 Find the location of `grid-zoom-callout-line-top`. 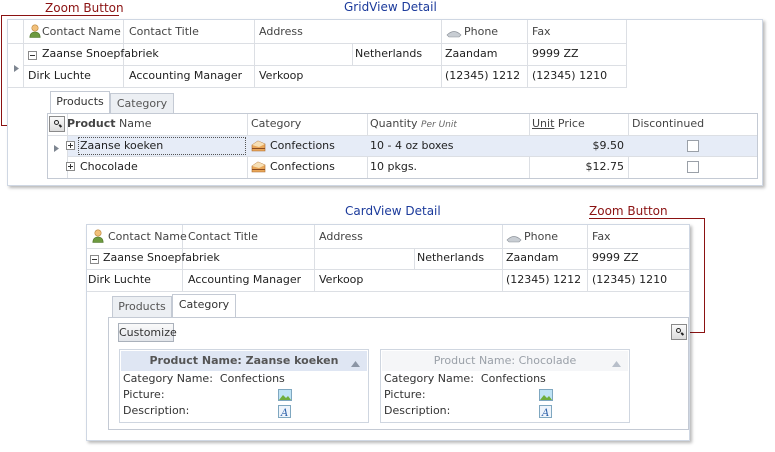

grid-zoom-callout-line-top is located at coordinates (21, 15).